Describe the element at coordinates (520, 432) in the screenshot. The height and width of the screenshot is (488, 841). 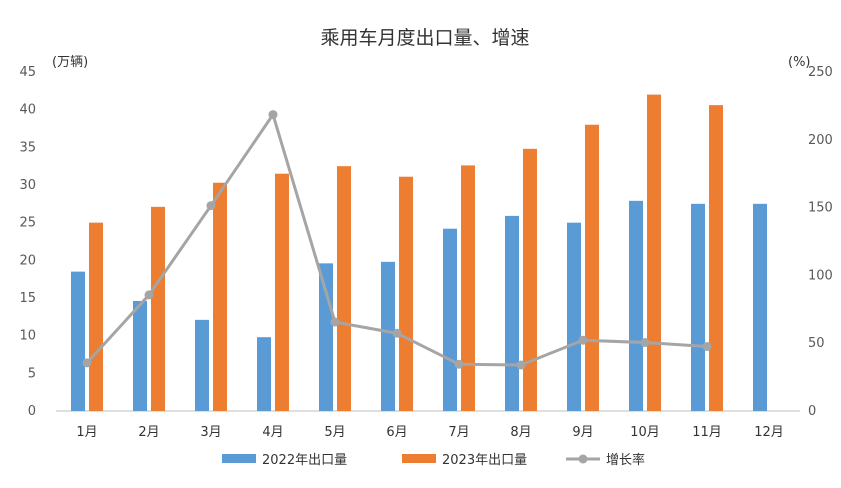
I see `x-tick-label: 8月` at that location.